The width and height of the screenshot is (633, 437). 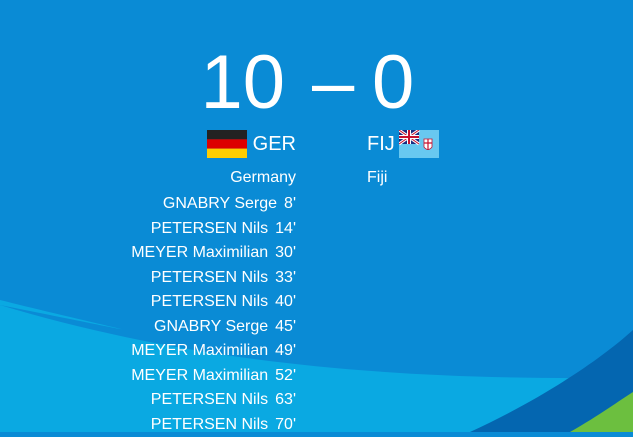 I want to click on goal-minute: 45', so click(x=285, y=326).